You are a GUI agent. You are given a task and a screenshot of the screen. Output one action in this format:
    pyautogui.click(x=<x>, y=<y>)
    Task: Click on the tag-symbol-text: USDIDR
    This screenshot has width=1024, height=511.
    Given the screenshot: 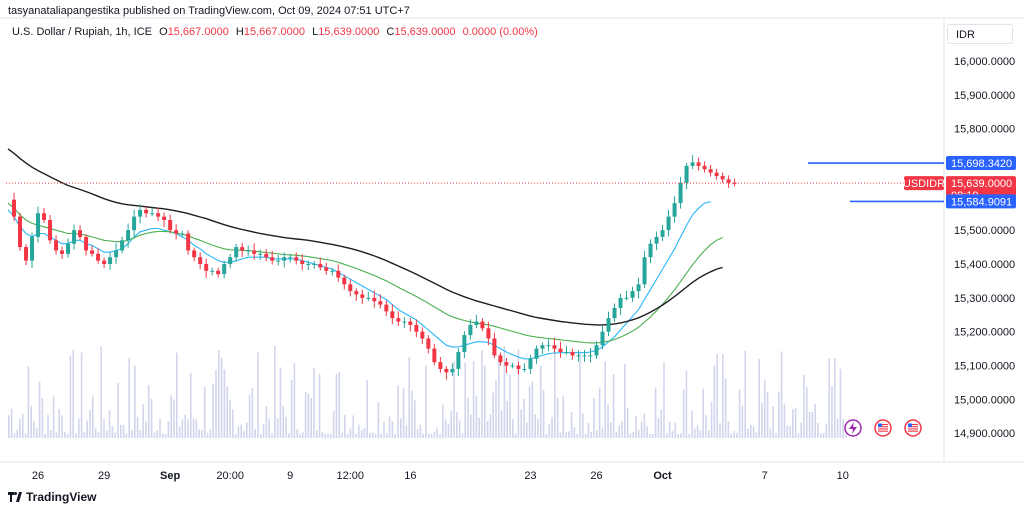 What is the action you would take?
    pyautogui.click(x=924, y=184)
    